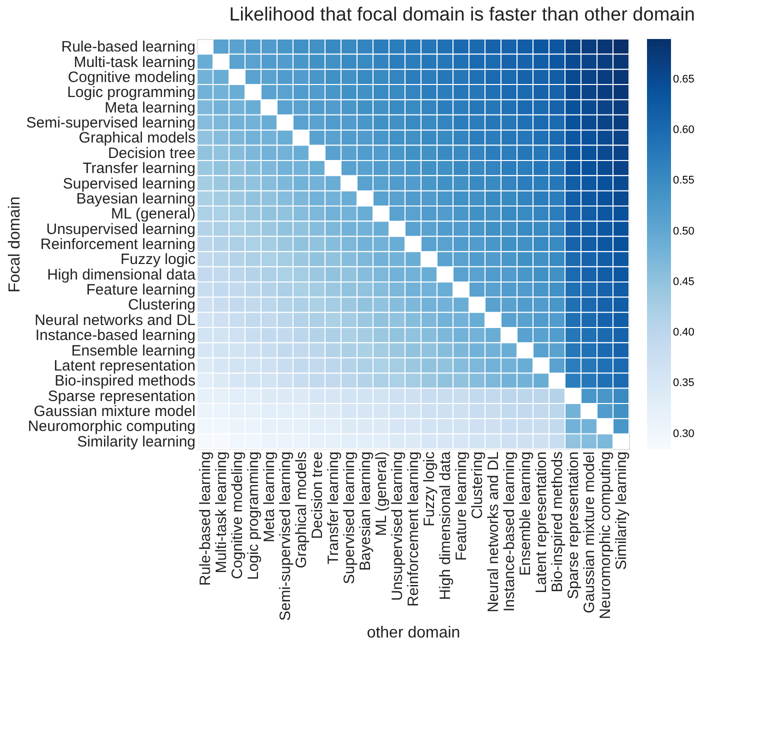  What do you see at coordinates (150, 107) in the screenshot?
I see `y-tick-label: Meta learning` at bounding box center [150, 107].